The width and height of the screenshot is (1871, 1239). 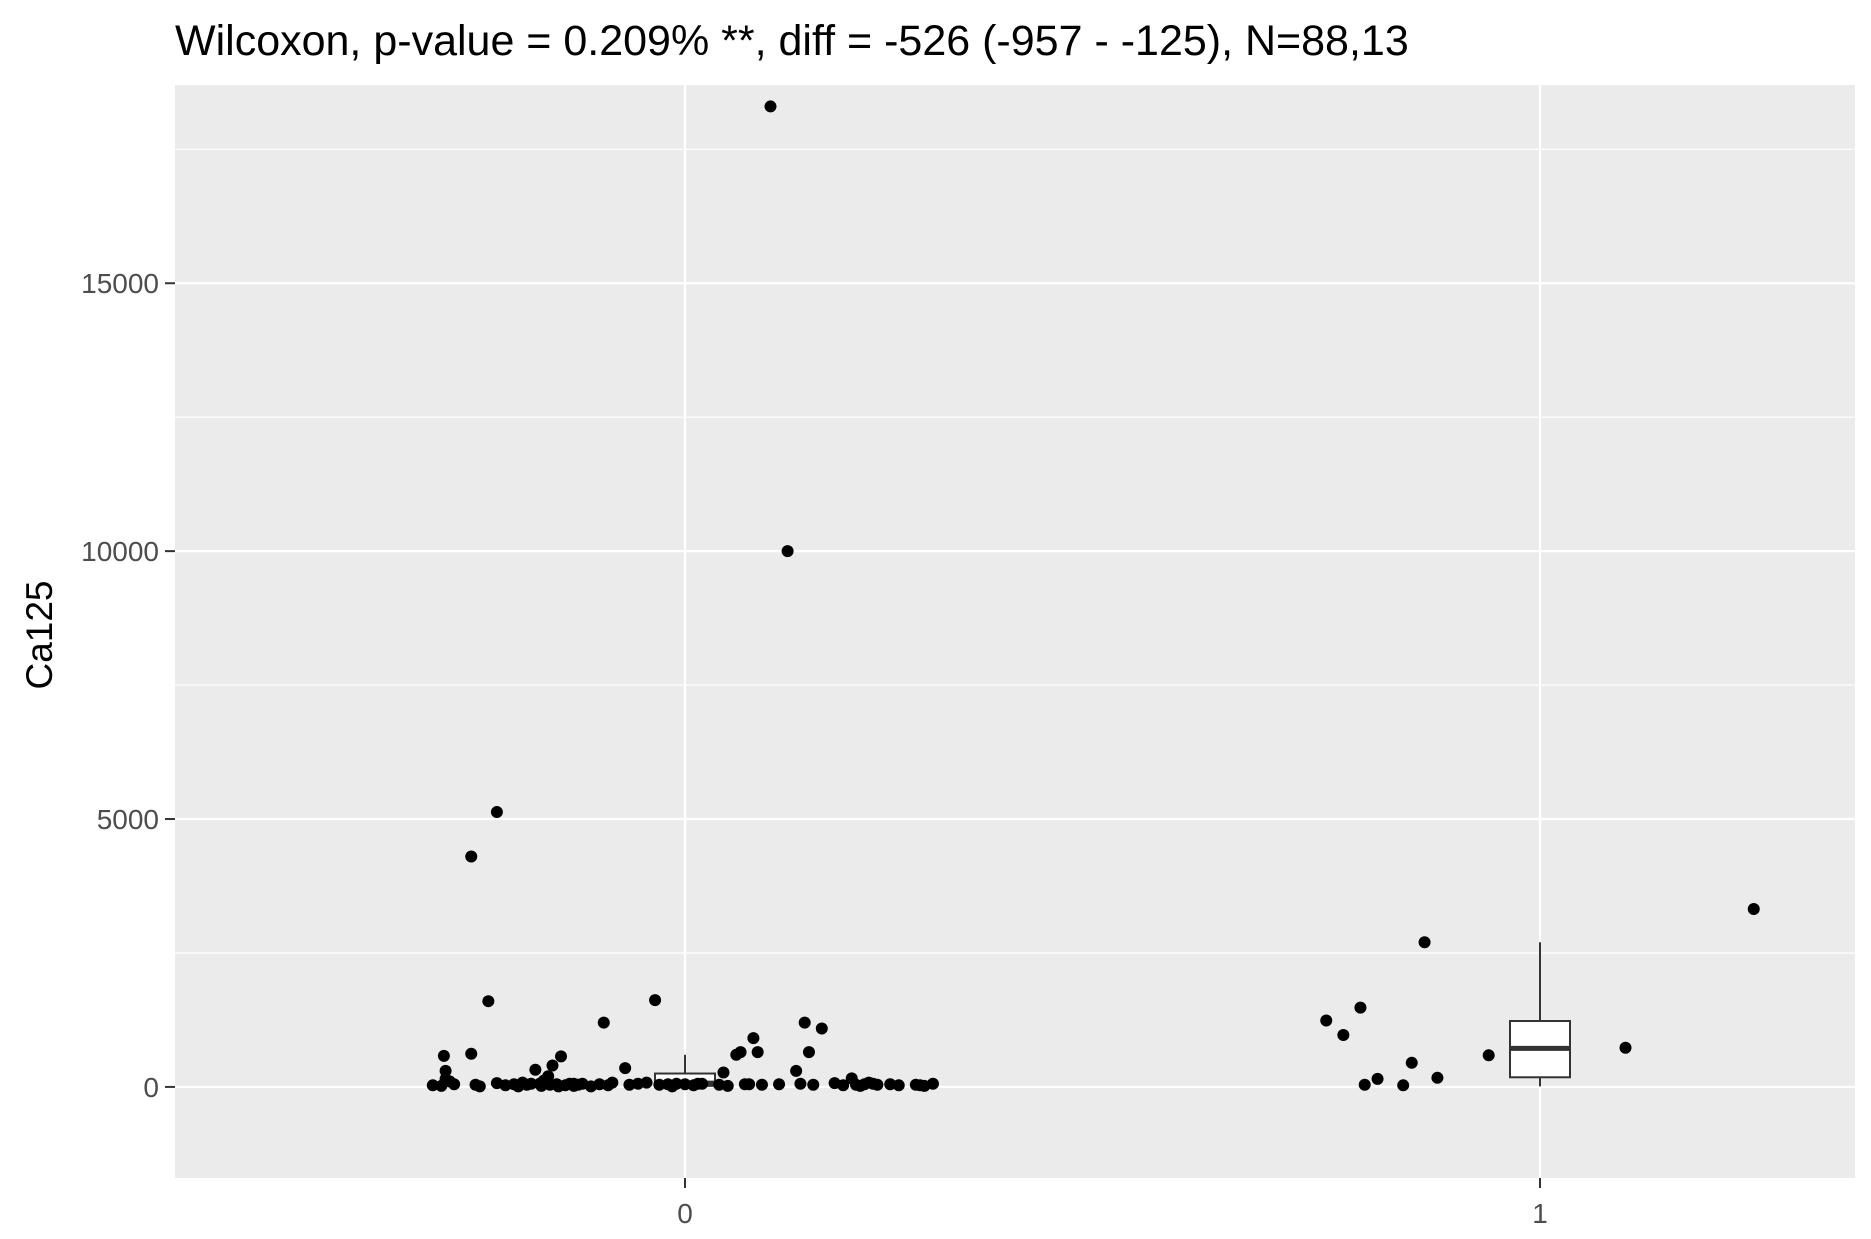 What do you see at coordinates (151, 1087) in the screenshot?
I see `y-tick-label: 0` at bounding box center [151, 1087].